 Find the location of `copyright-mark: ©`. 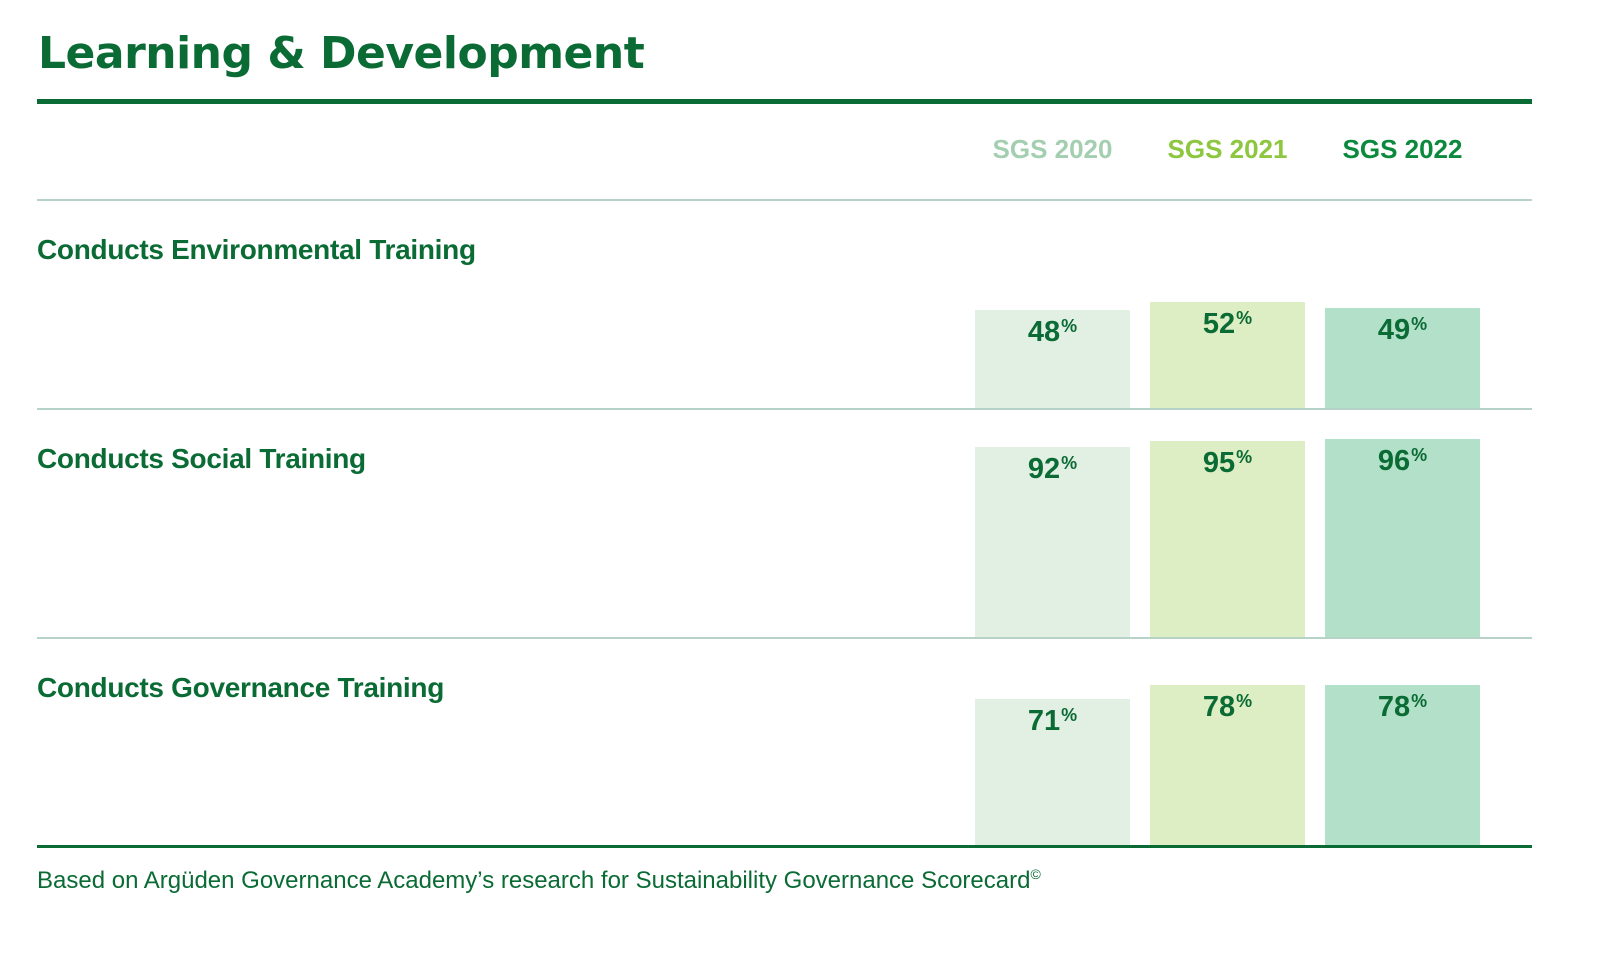

copyright-mark: © is located at coordinates (1035, 874).